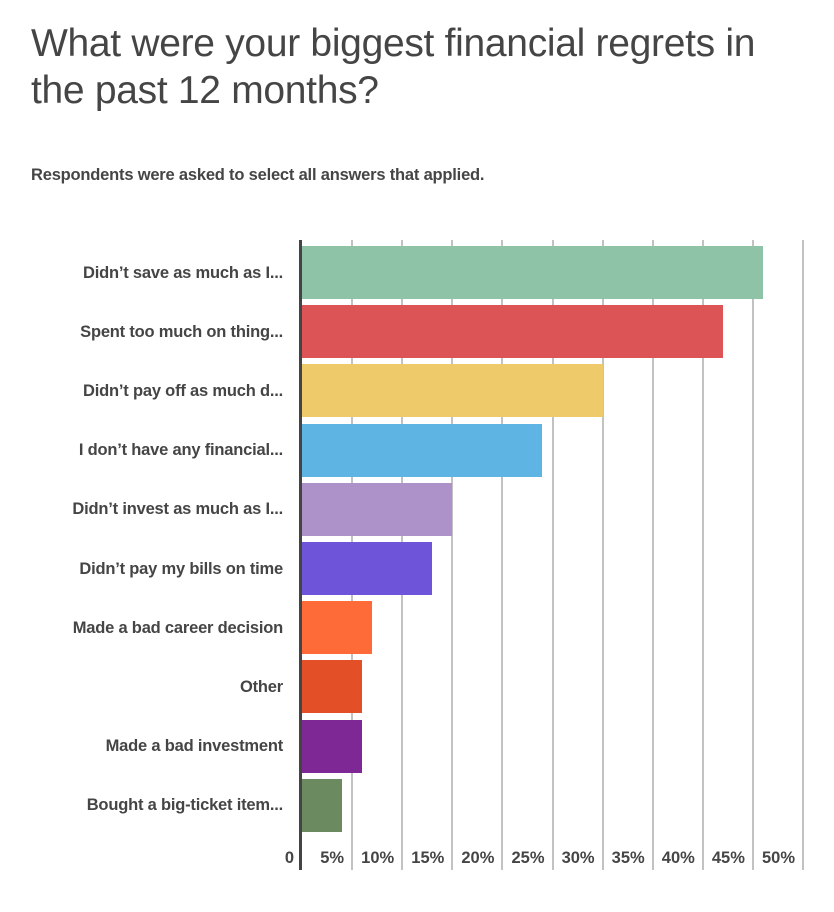 This screenshot has width=834, height=912. Describe the element at coordinates (261, 686) in the screenshot. I see `category-label: Other` at that location.